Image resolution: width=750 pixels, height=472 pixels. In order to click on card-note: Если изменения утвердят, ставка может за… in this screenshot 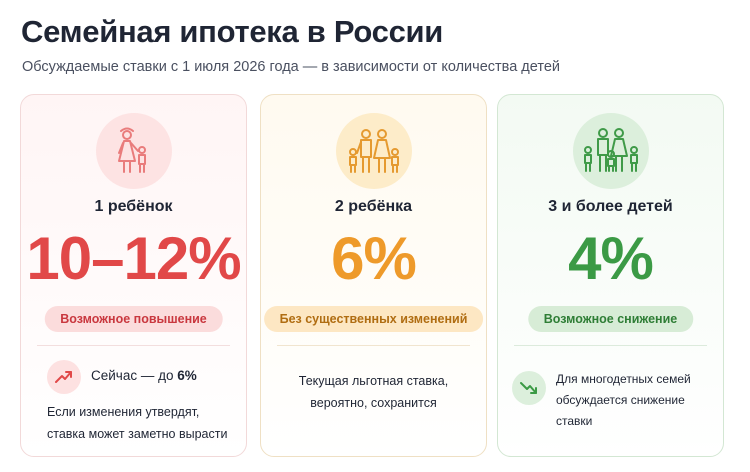, I will do `click(137, 423)`.